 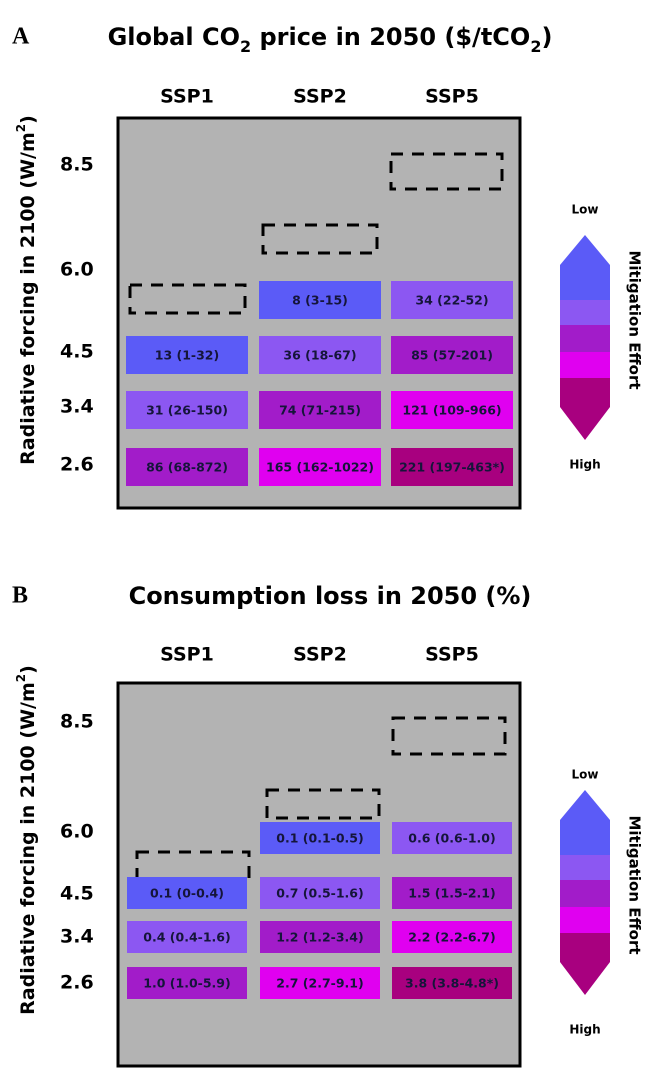 I want to click on cell-label: 221 (197-463*), so click(x=452, y=467).